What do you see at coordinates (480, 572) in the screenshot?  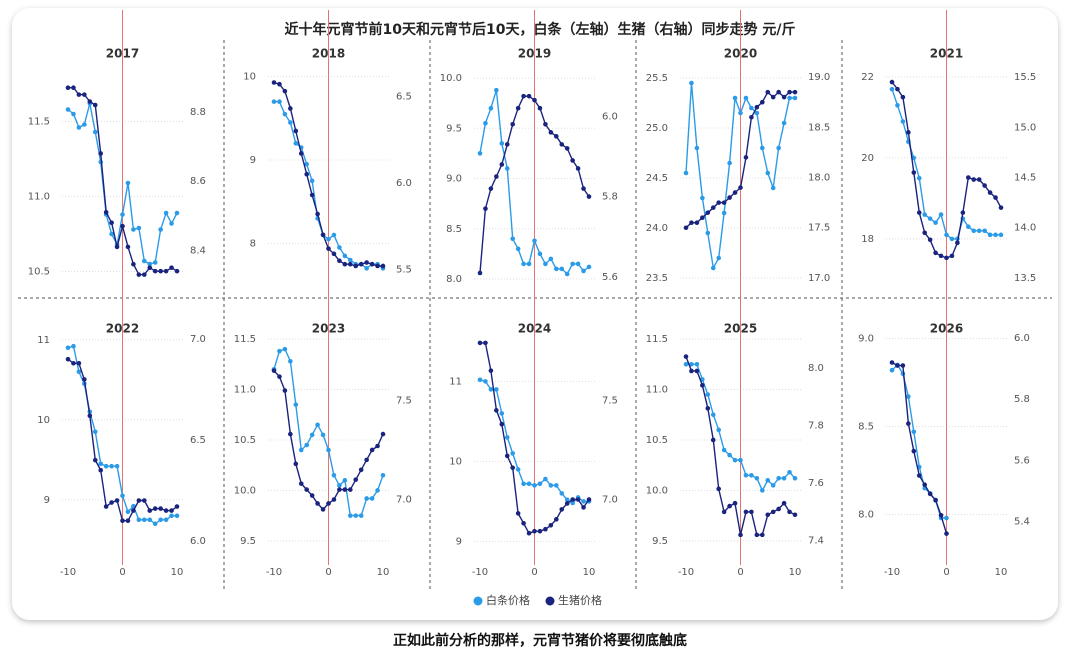 I see `x-tick-label: -10` at bounding box center [480, 572].